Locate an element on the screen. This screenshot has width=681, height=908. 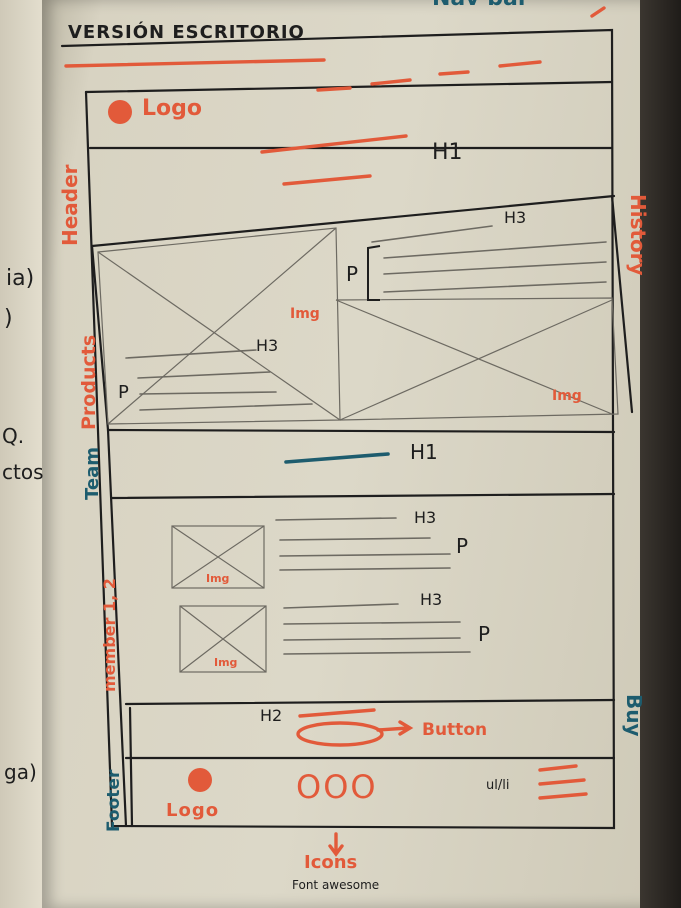
section-label-team: Team is located at coordinates (92, 473).